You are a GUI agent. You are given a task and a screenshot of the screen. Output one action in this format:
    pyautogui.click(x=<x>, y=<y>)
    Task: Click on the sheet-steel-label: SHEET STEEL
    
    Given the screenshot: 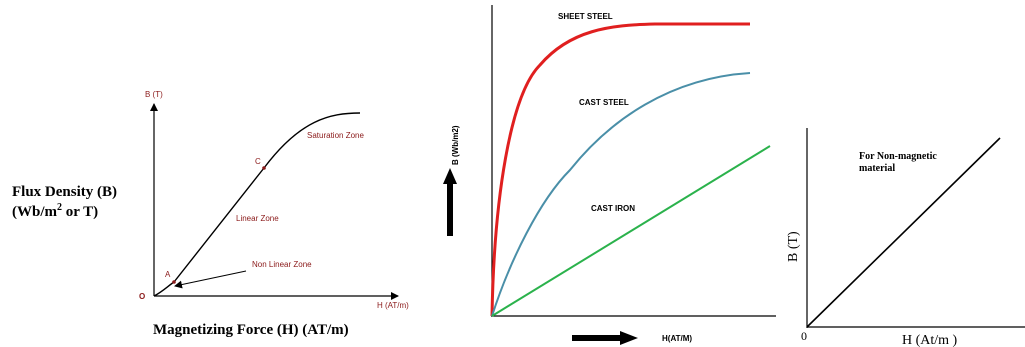 What is the action you would take?
    pyautogui.click(x=585, y=16)
    